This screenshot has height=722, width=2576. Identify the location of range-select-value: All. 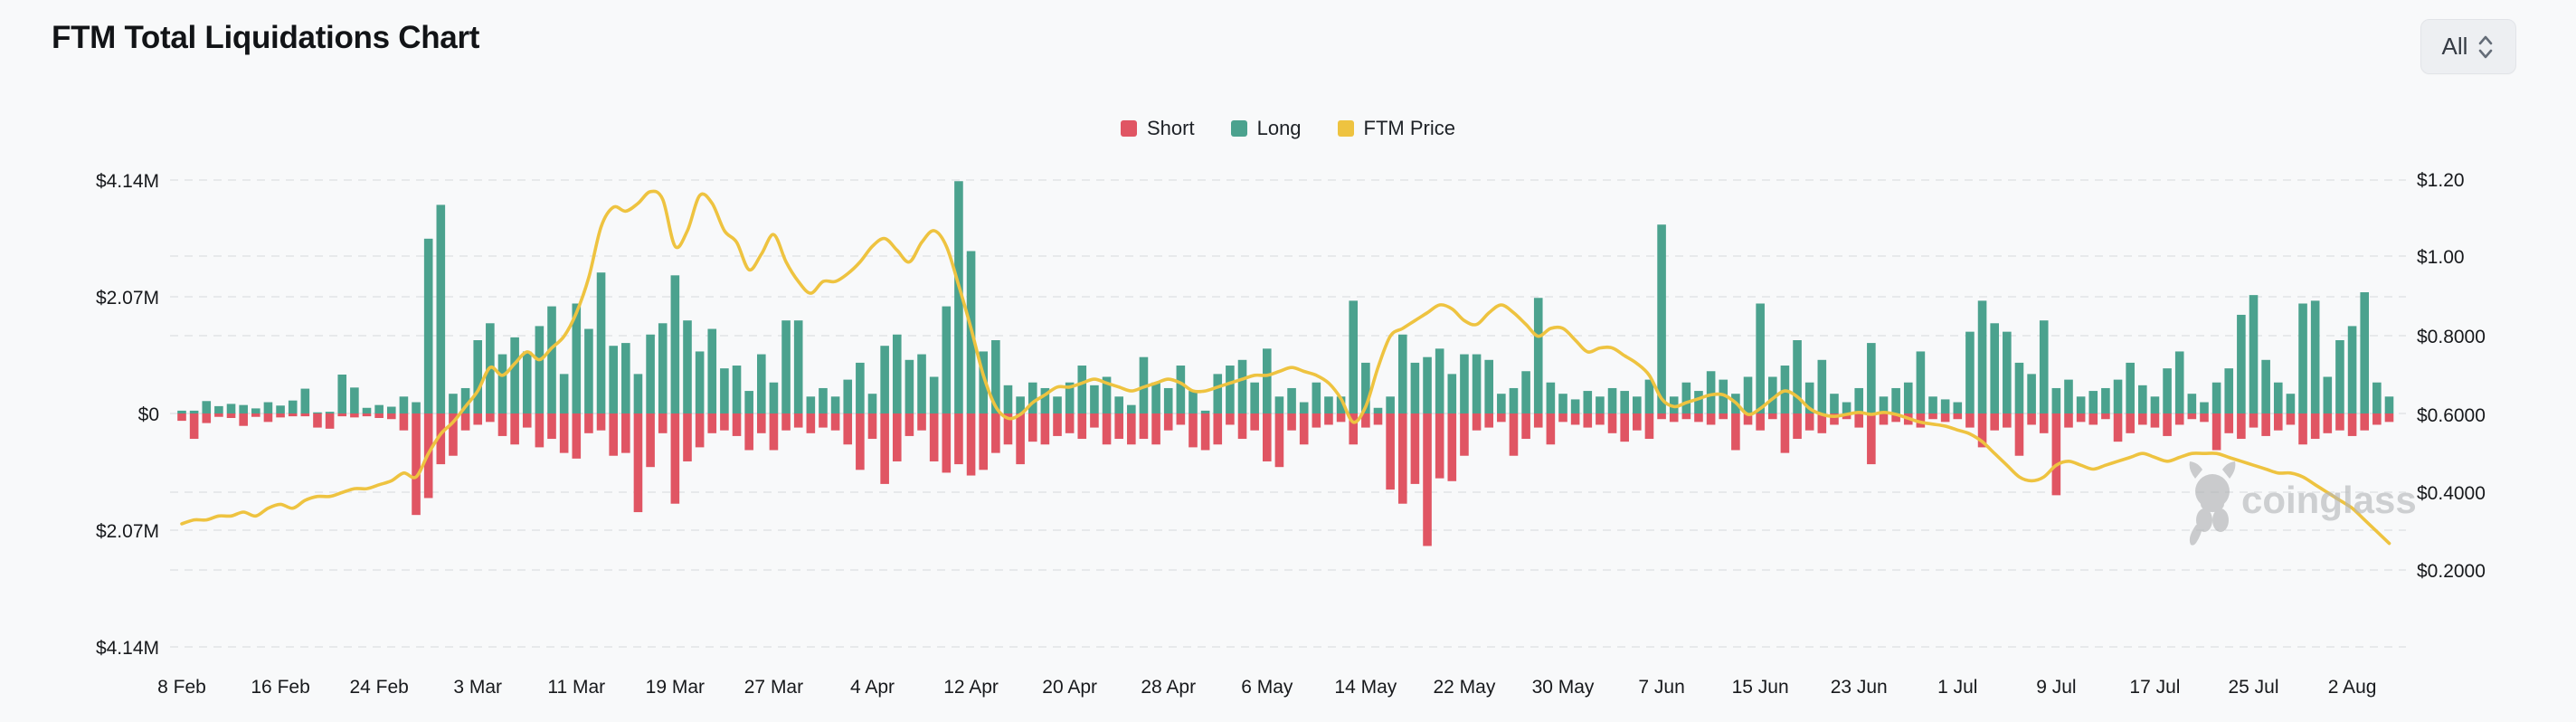
(2454, 47).